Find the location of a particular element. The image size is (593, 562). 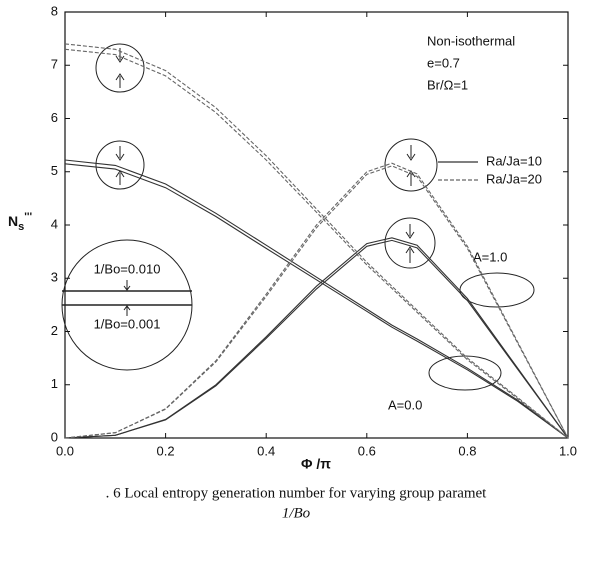

annotation: 1/Bo=0.010 is located at coordinates (127, 268).